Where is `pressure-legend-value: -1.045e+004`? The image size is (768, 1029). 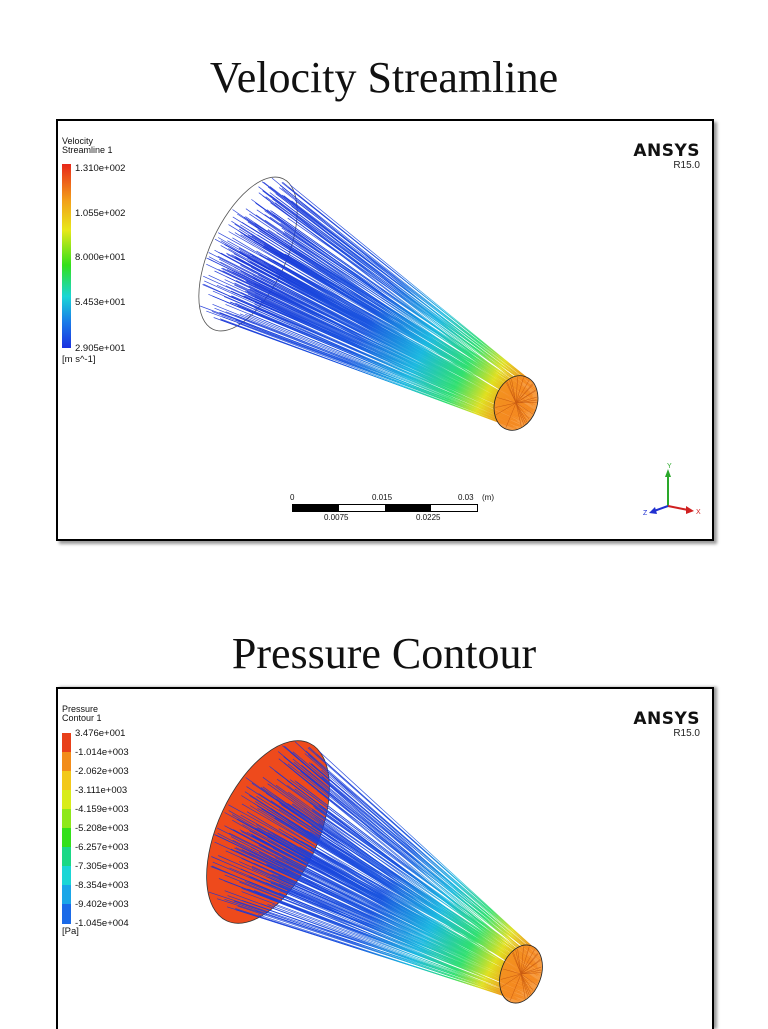 pressure-legend-value: -1.045e+004 is located at coordinates (102, 923).